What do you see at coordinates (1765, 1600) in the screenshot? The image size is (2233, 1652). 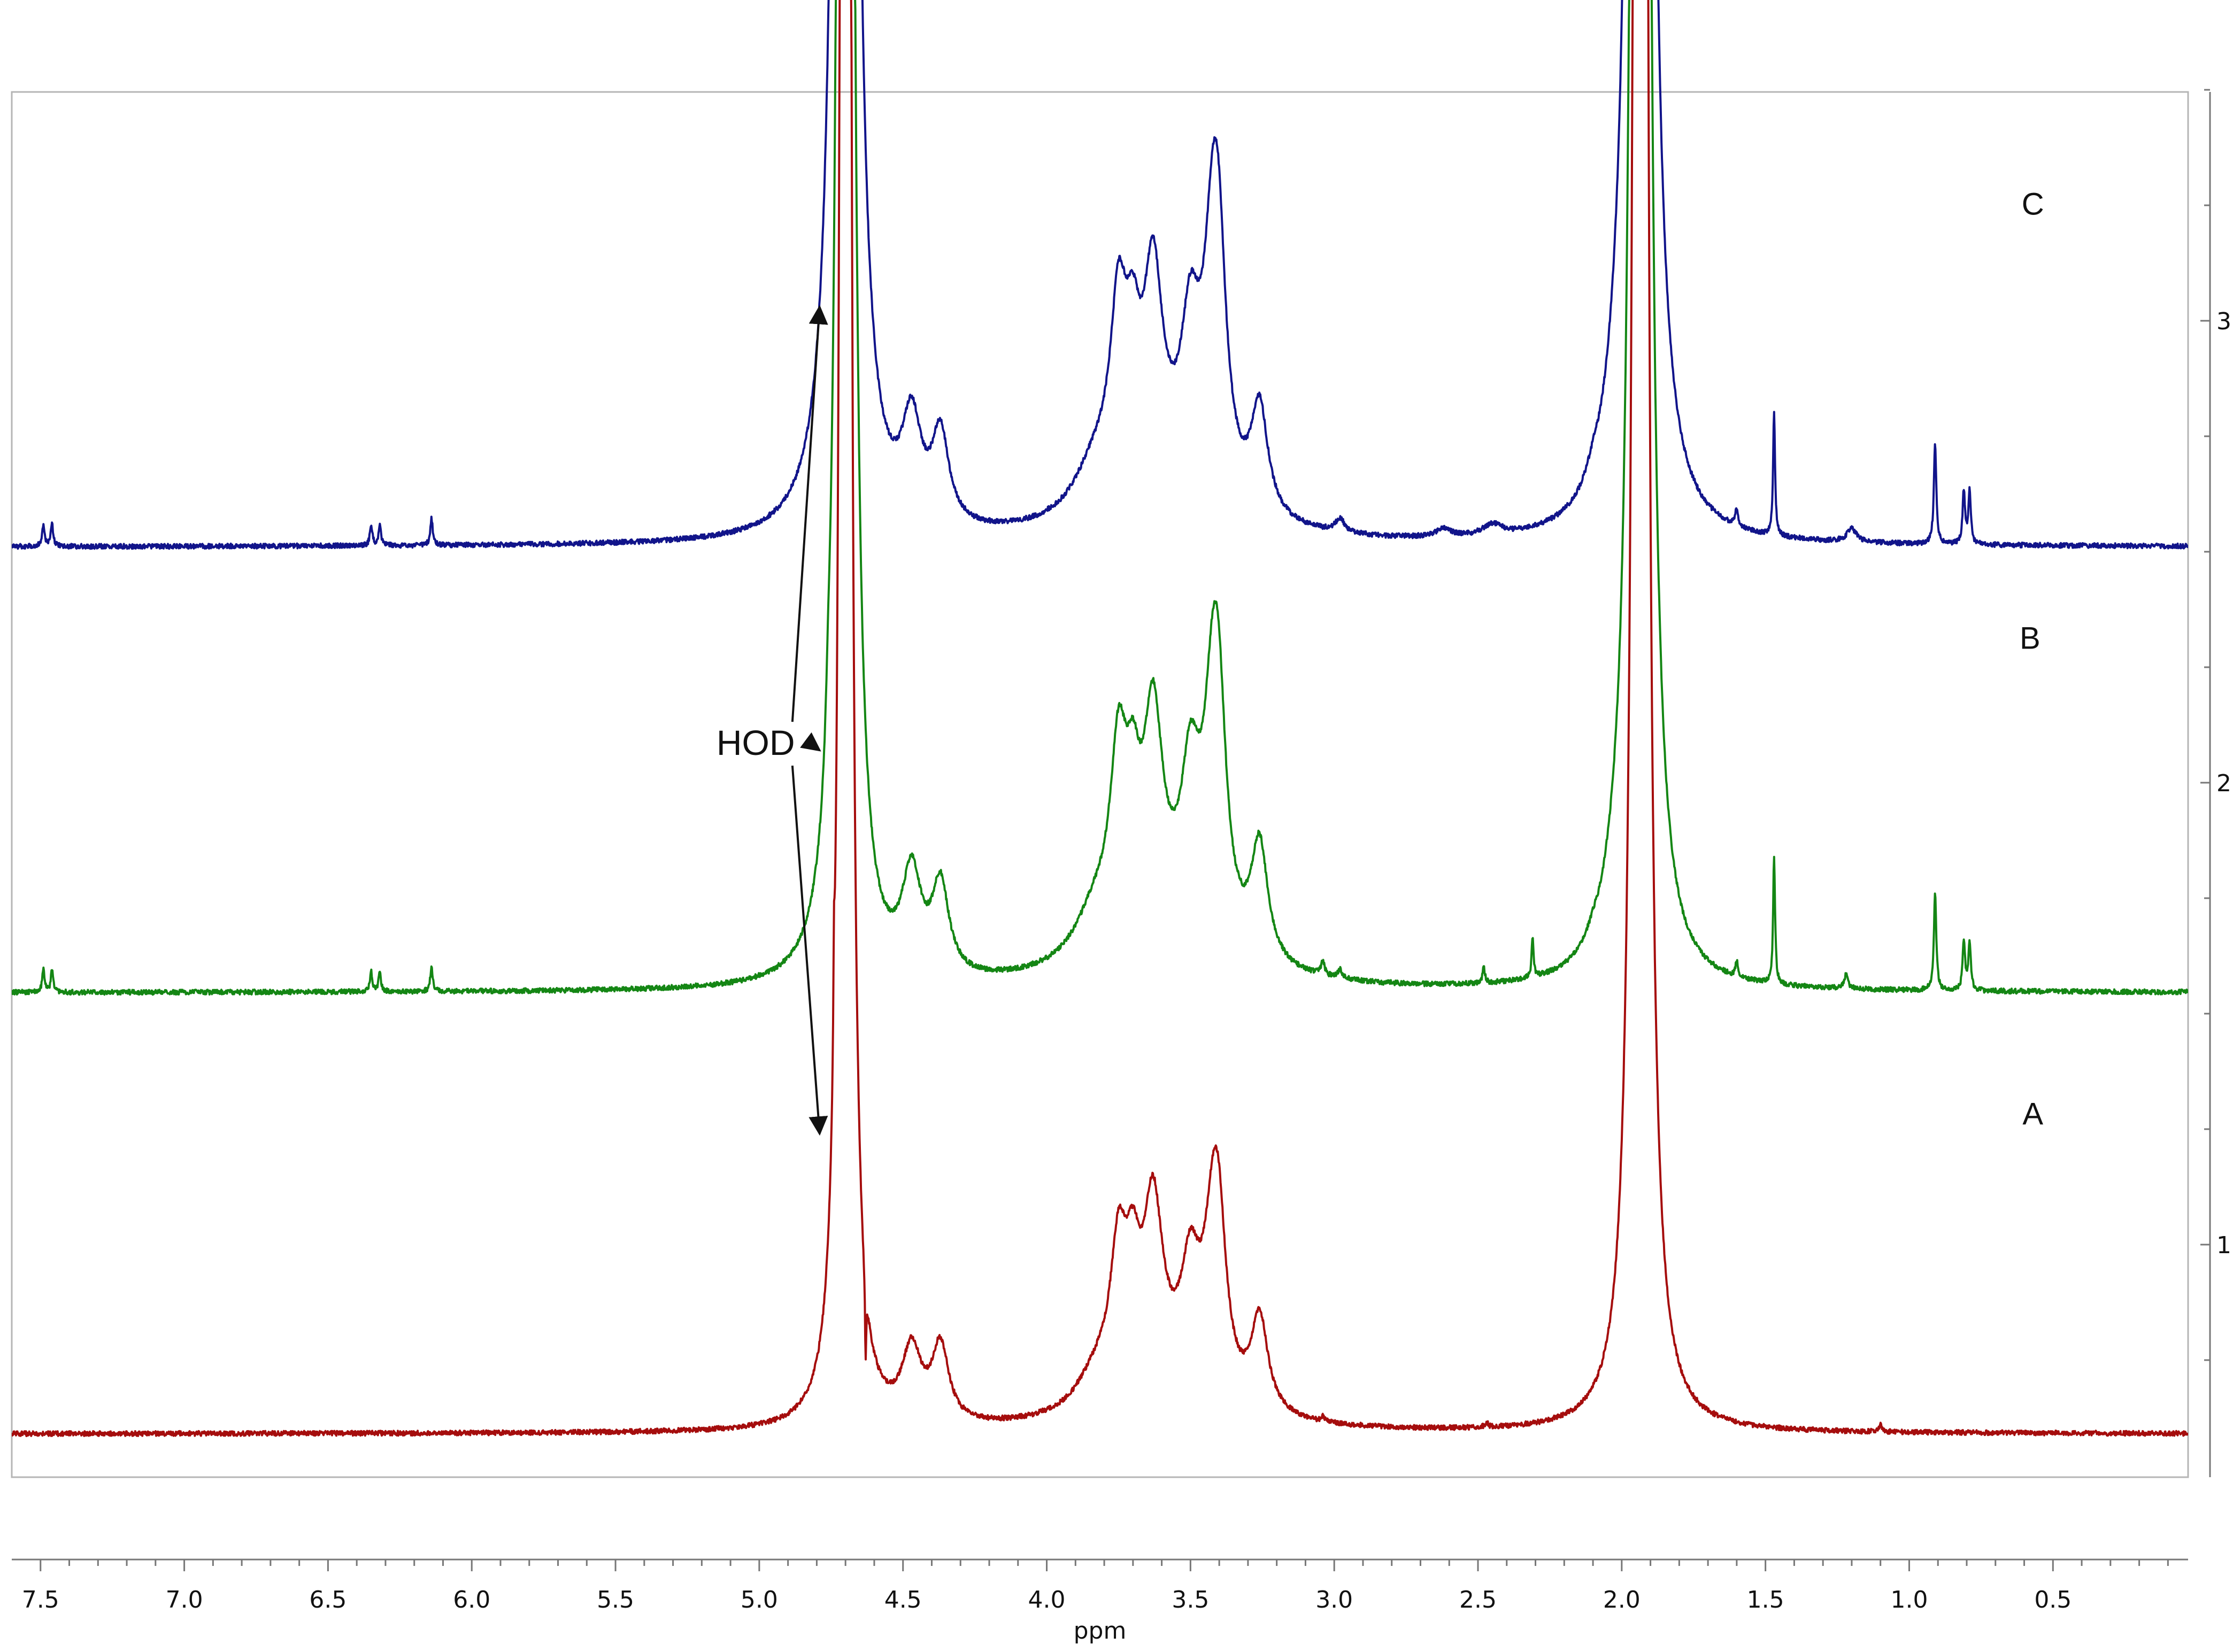 I see `x-tick-label: 1.5` at bounding box center [1765, 1600].